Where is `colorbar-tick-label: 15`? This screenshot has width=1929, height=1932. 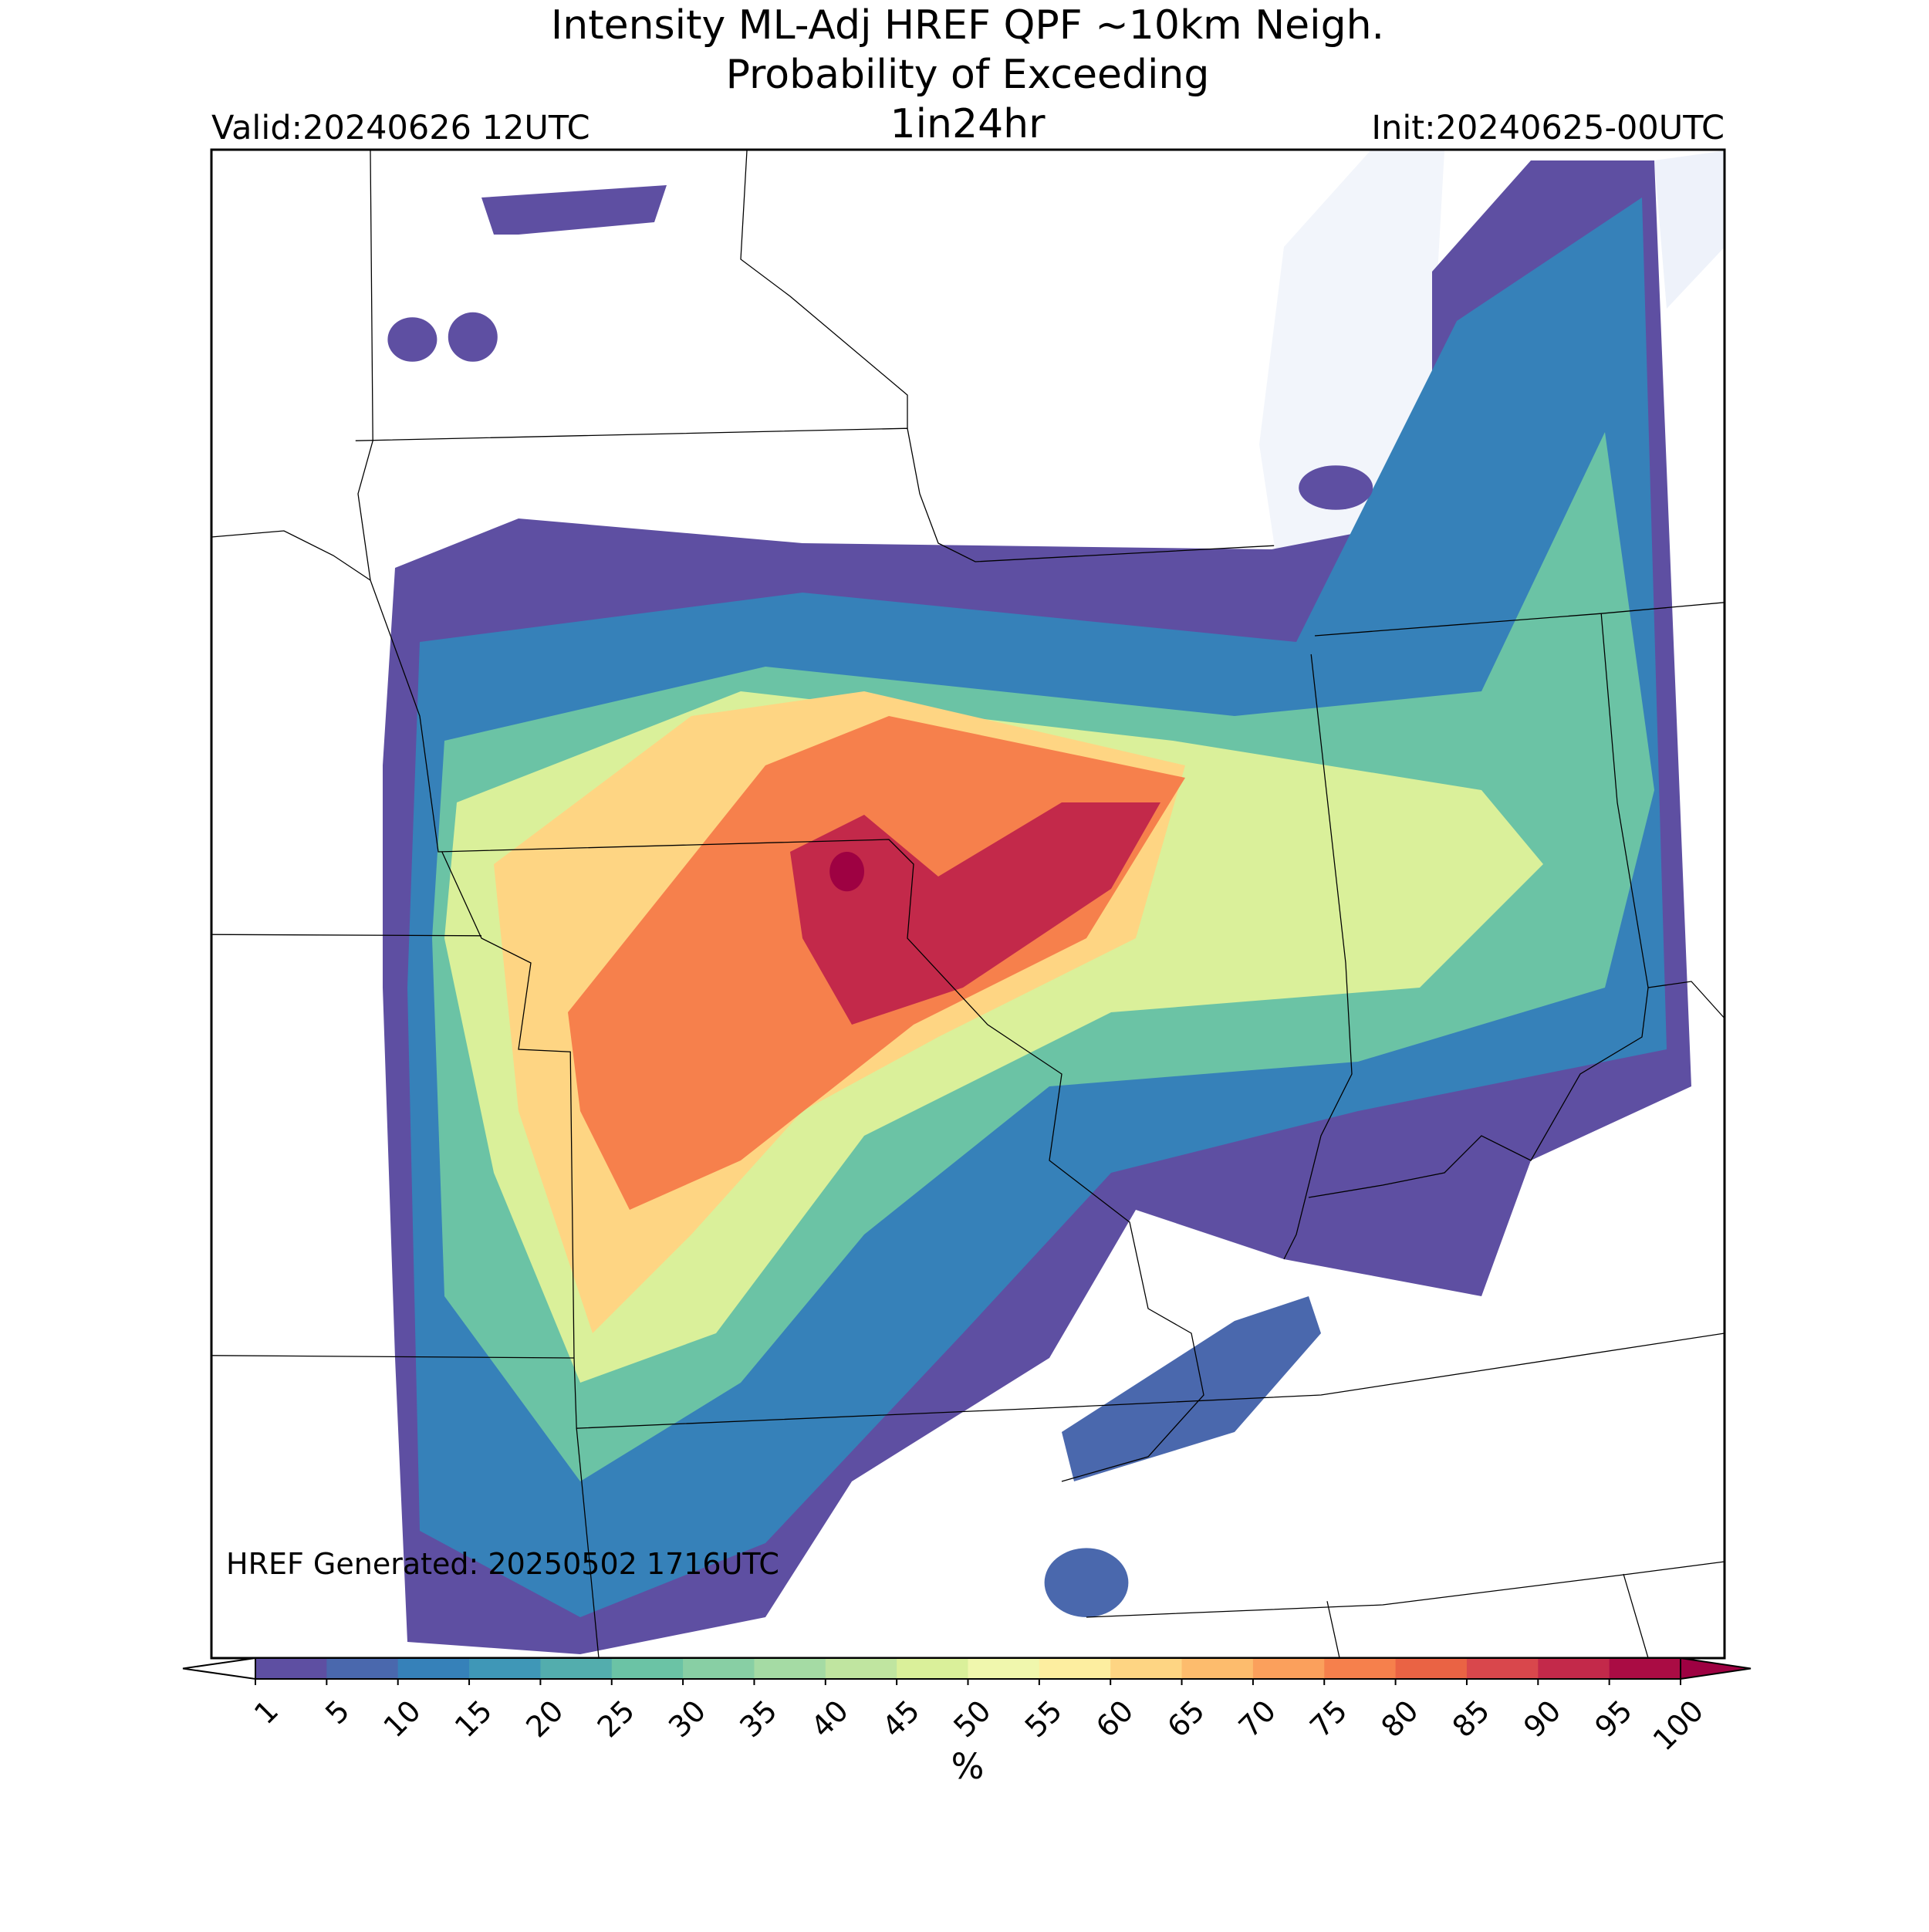 colorbar-tick-label: 15 is located at coordinates (473, 1719).